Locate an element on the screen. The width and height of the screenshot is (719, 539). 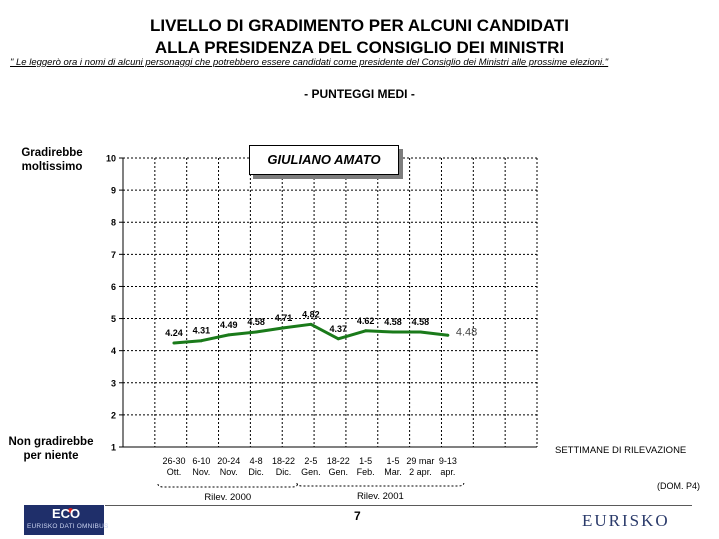
data-label: 4.49 is located at coordinates (229, 325).